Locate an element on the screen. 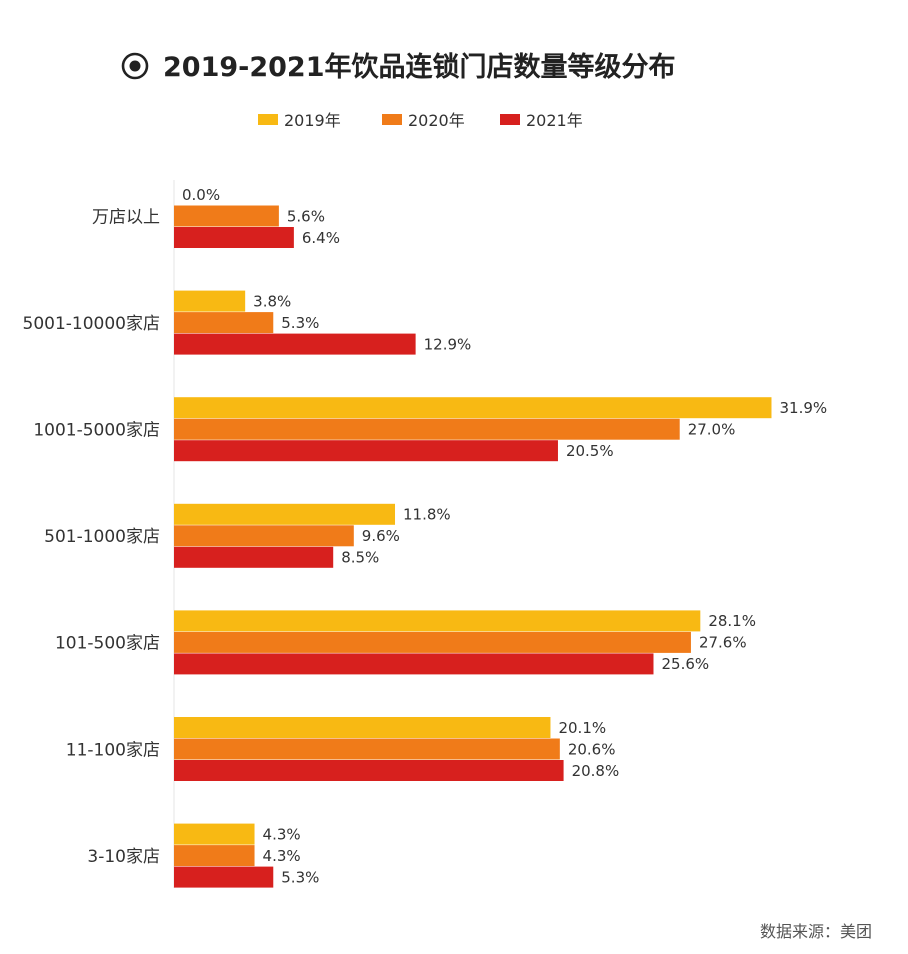  source-note: 数据来源：美团 is located at coordinates (816, 931).